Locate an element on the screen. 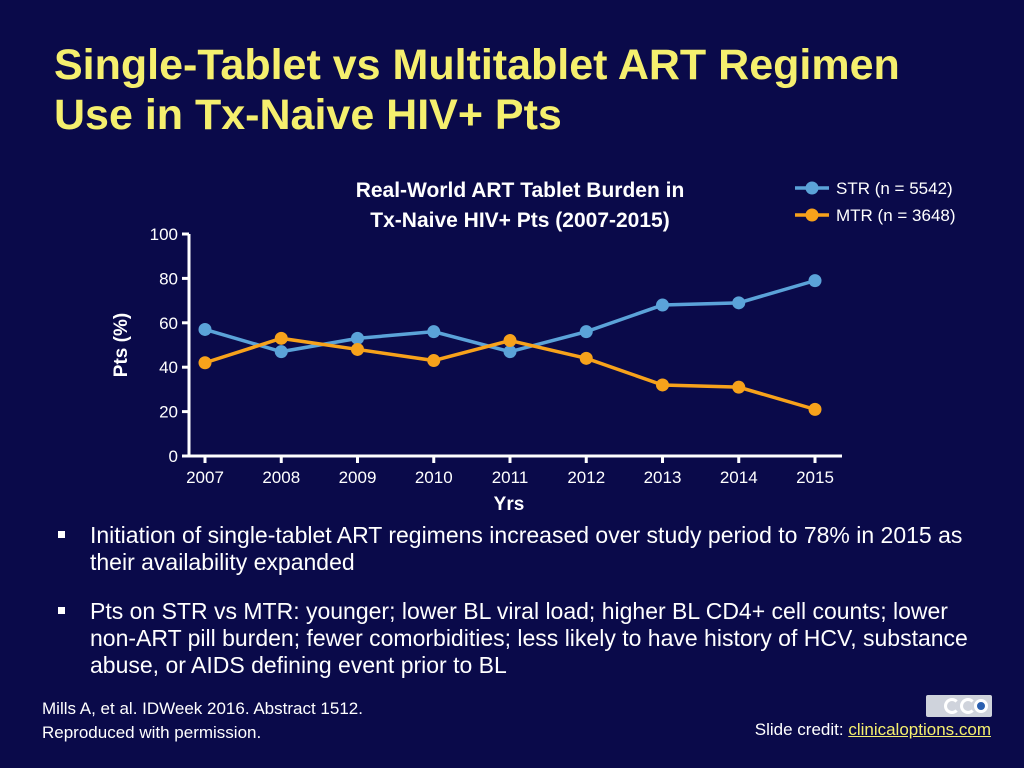 The height and width of the screenshot is (768, 1024). slide-credit: Slide credit: clinicaloptions.com is located at coordinates (873, 730).